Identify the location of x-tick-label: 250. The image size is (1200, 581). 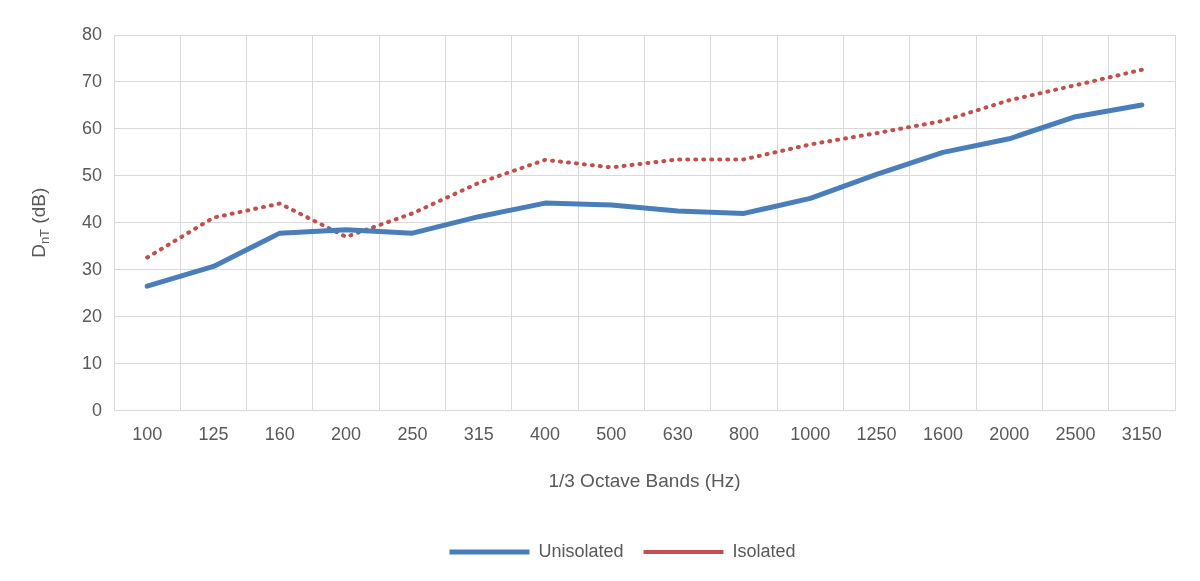
(412, 434).